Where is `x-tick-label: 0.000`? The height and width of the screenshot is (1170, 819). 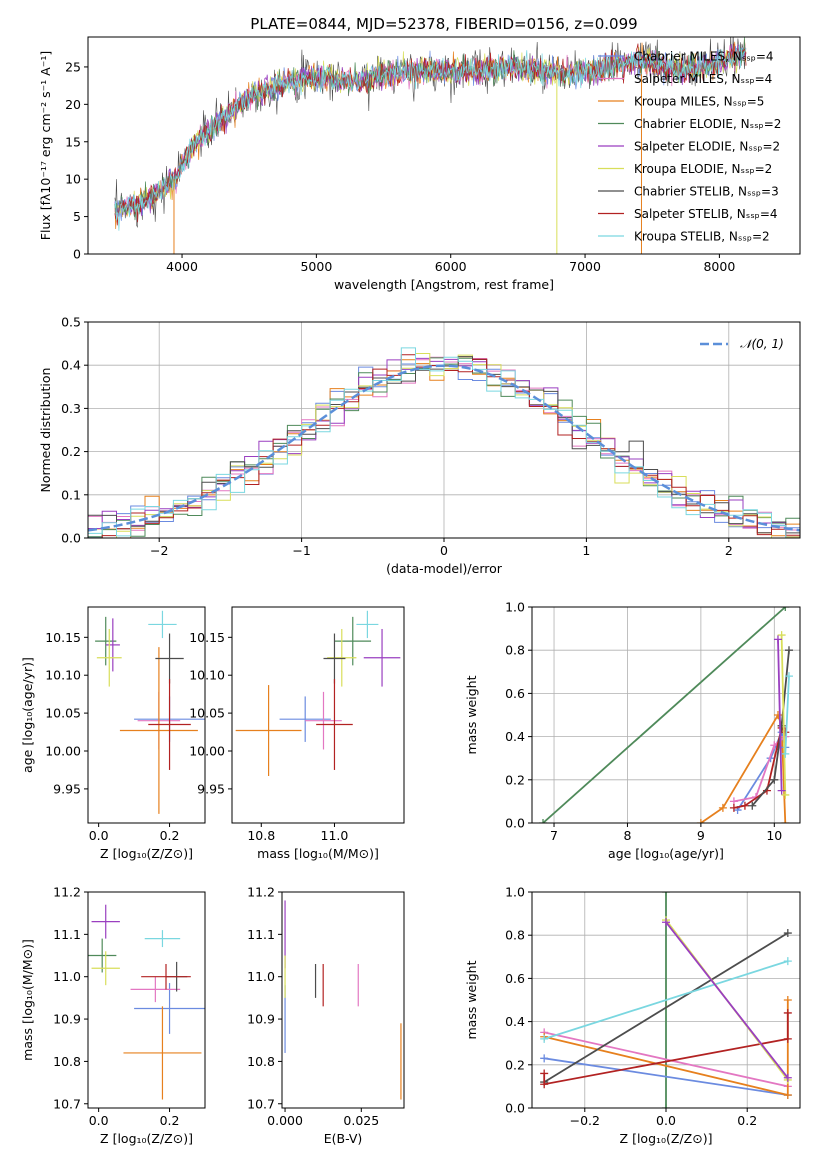 x-tick-label: 0.000 is located at coordinates (285, 1120).